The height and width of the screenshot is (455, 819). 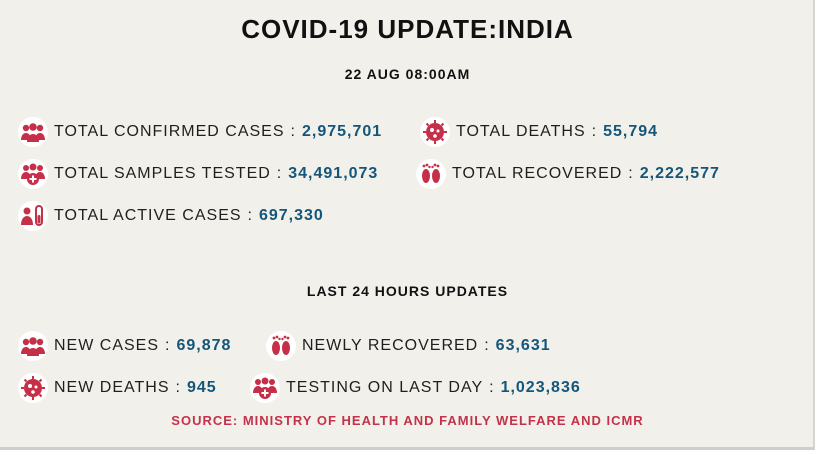 I want to click on stat-label: TOTAL RECOVERED, so click(x=537, y=173).